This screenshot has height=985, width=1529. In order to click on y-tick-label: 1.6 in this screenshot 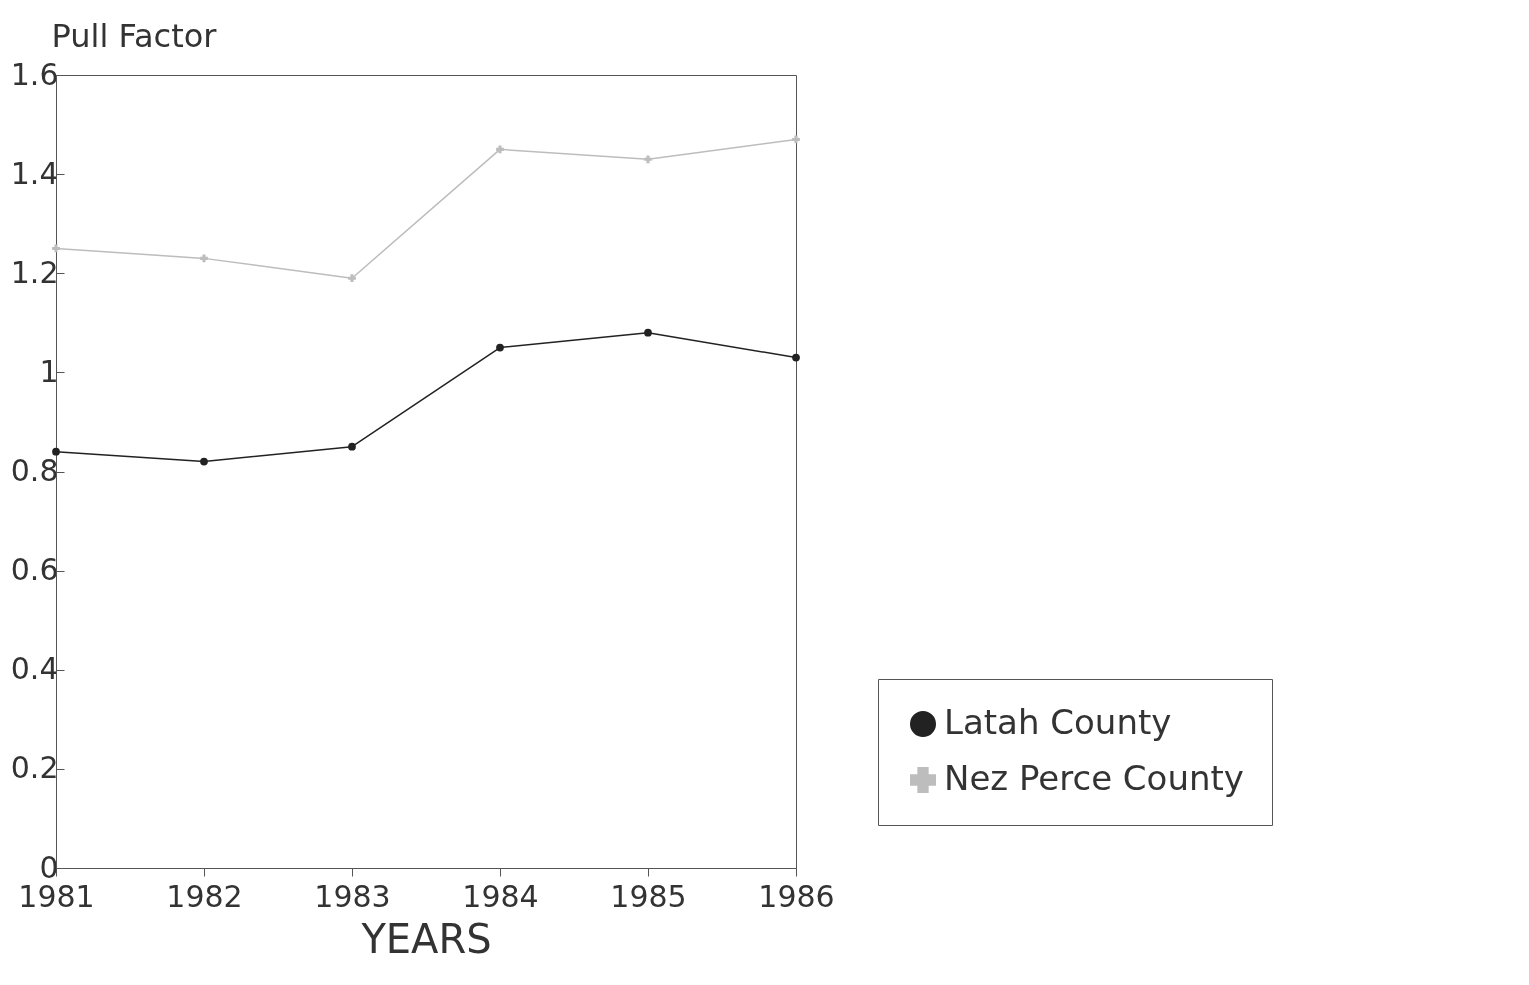, I will do `click(34, 74)`.